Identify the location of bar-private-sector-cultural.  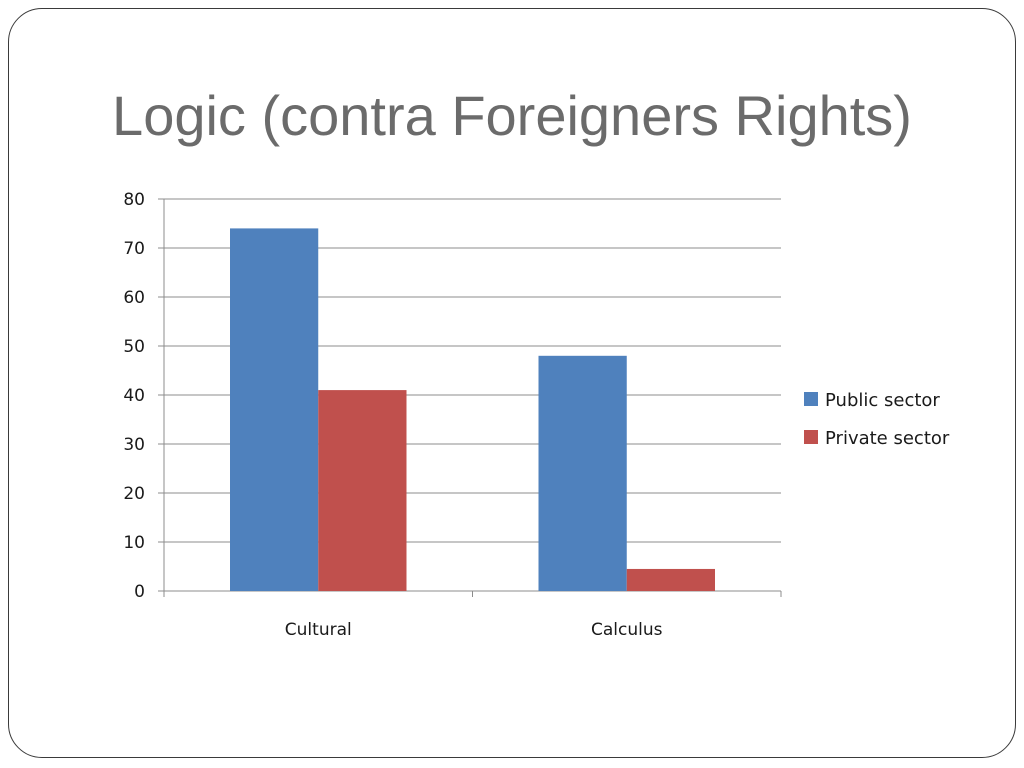
(362, 490).